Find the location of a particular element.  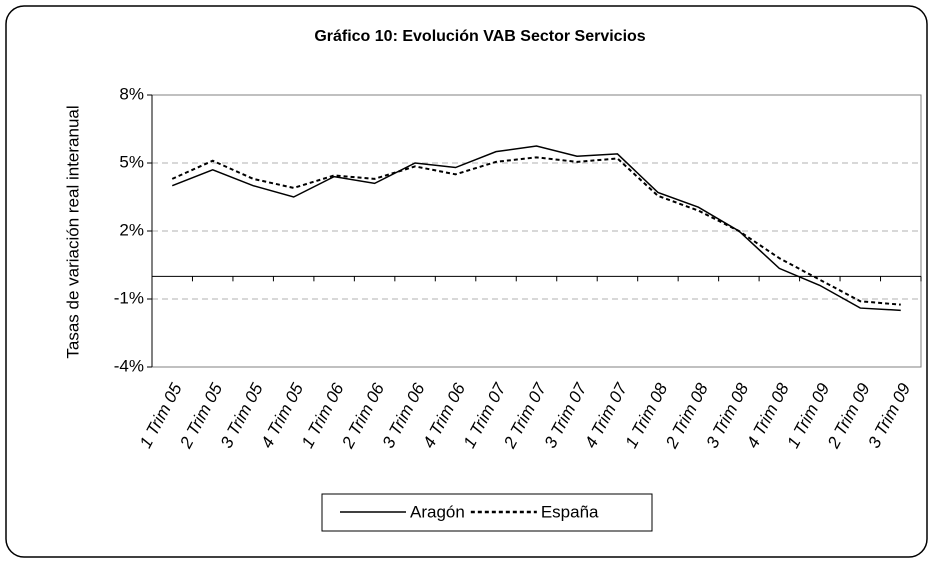

y-axis-label: Tasas de variación real interanual is located at coordinates (72, 231).